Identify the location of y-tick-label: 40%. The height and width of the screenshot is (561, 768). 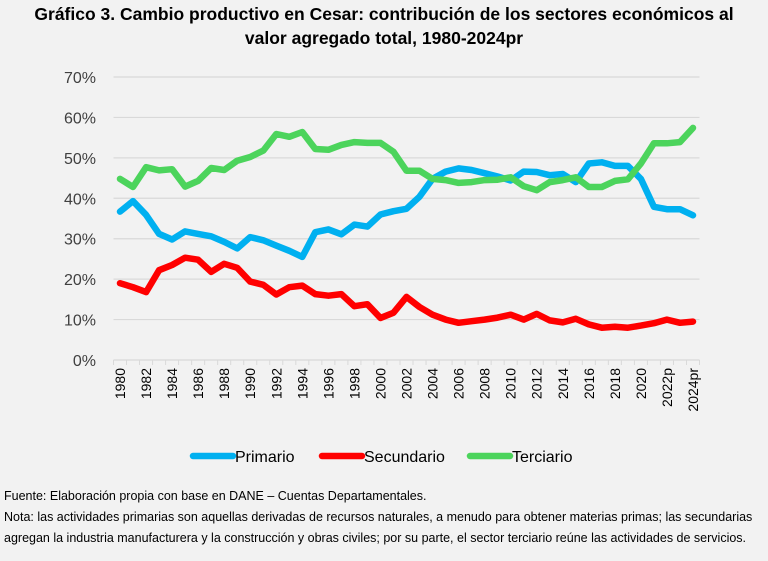
(80, 199).